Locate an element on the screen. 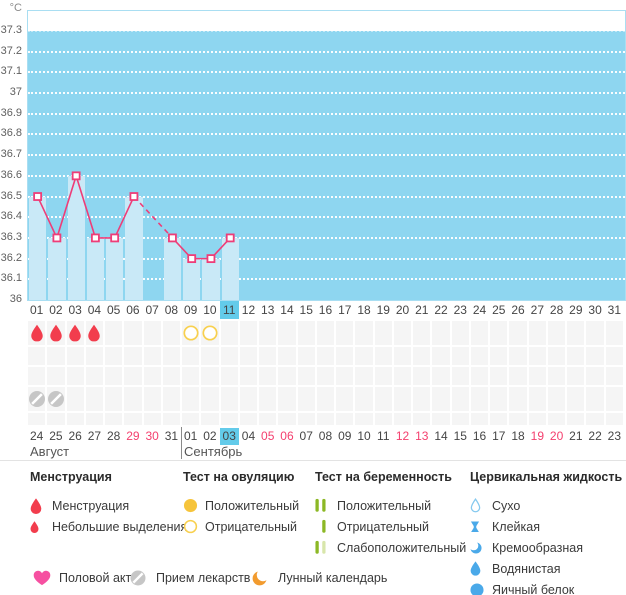 The image size is (626, 595). calendar-date-18: 18 is located at coordinates (518, 436).